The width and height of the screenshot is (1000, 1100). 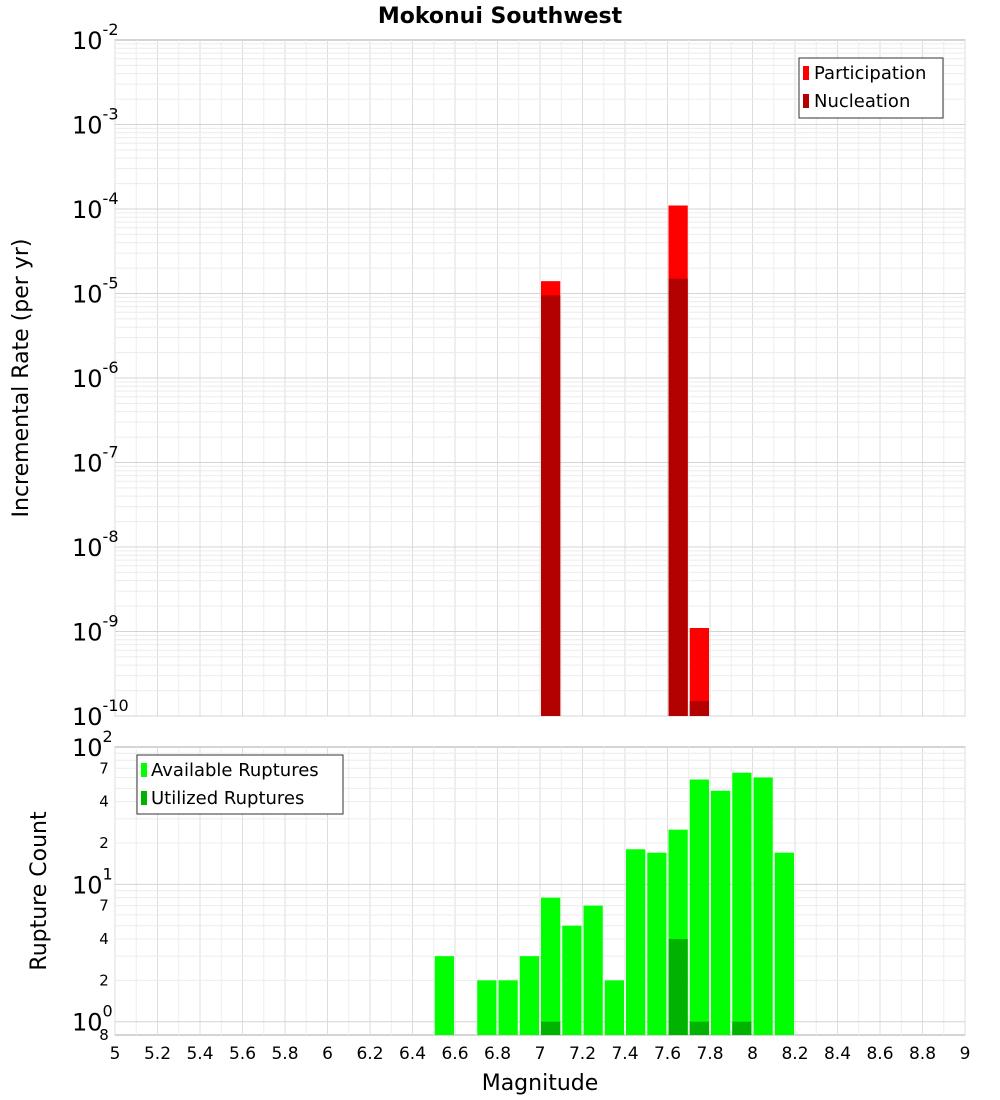 I want to click on x-tick-label: 8.4, so click(x=837, y=1054).